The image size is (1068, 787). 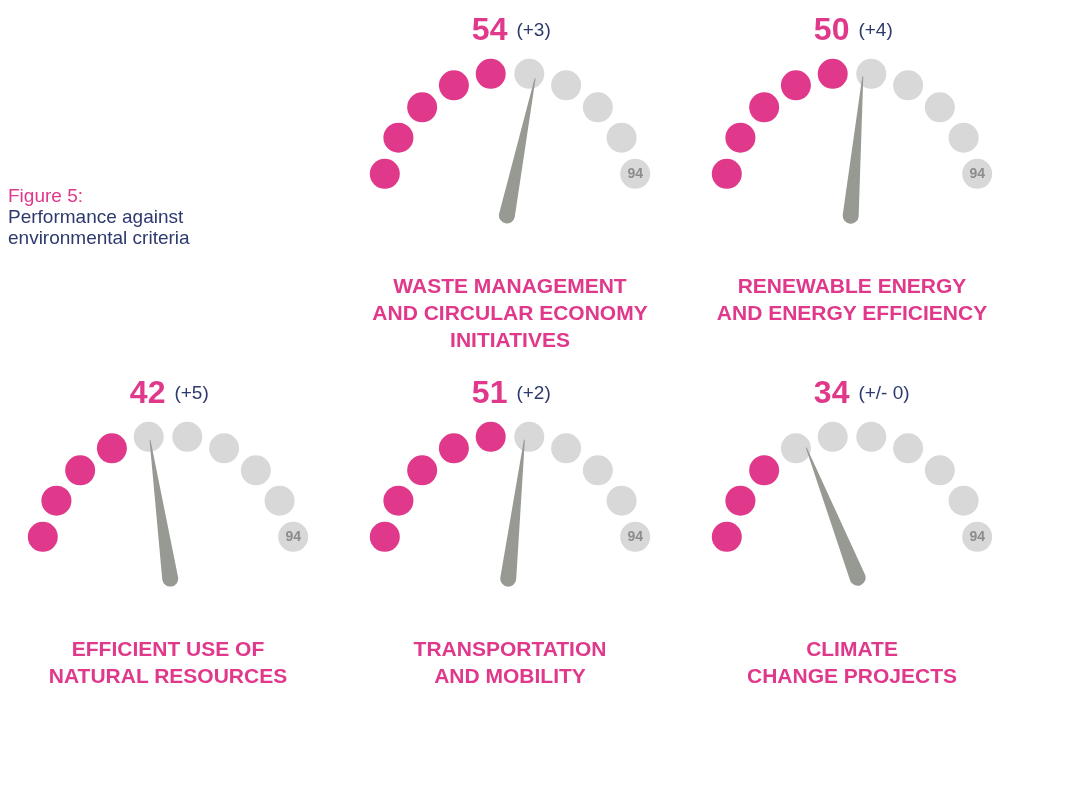 I want to click on text: (+3), so click(x=533, y=29).